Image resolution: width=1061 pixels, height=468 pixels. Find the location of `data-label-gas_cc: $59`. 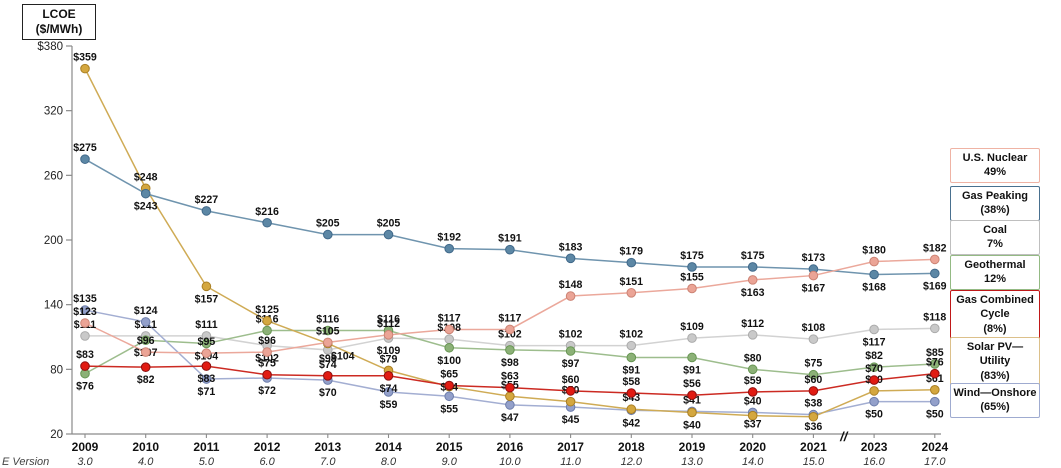

data-label-gas_cc: $59 is located at coordinates (753, 381).